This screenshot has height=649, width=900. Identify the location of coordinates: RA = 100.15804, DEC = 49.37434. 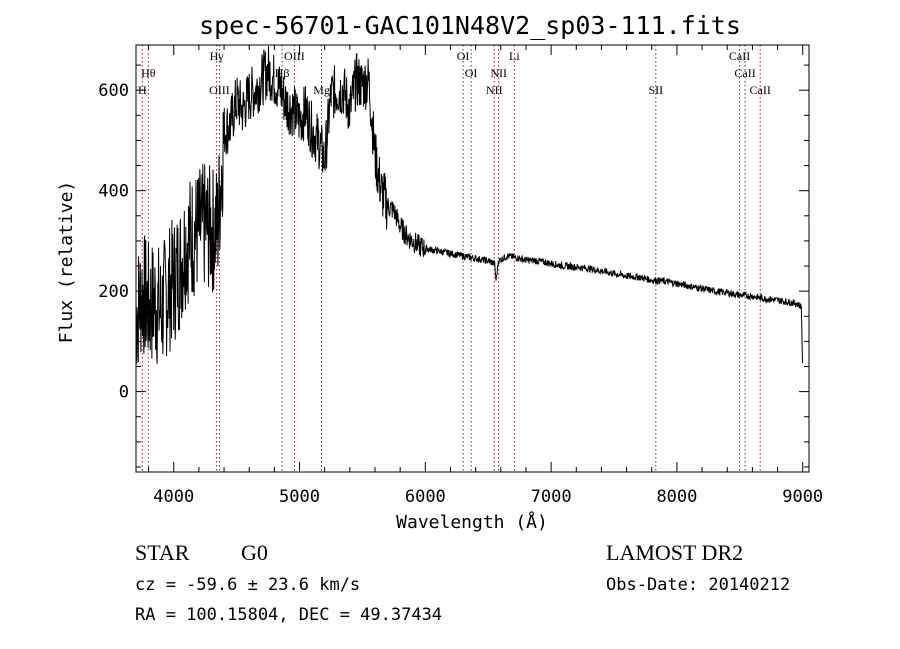
(288, 615).